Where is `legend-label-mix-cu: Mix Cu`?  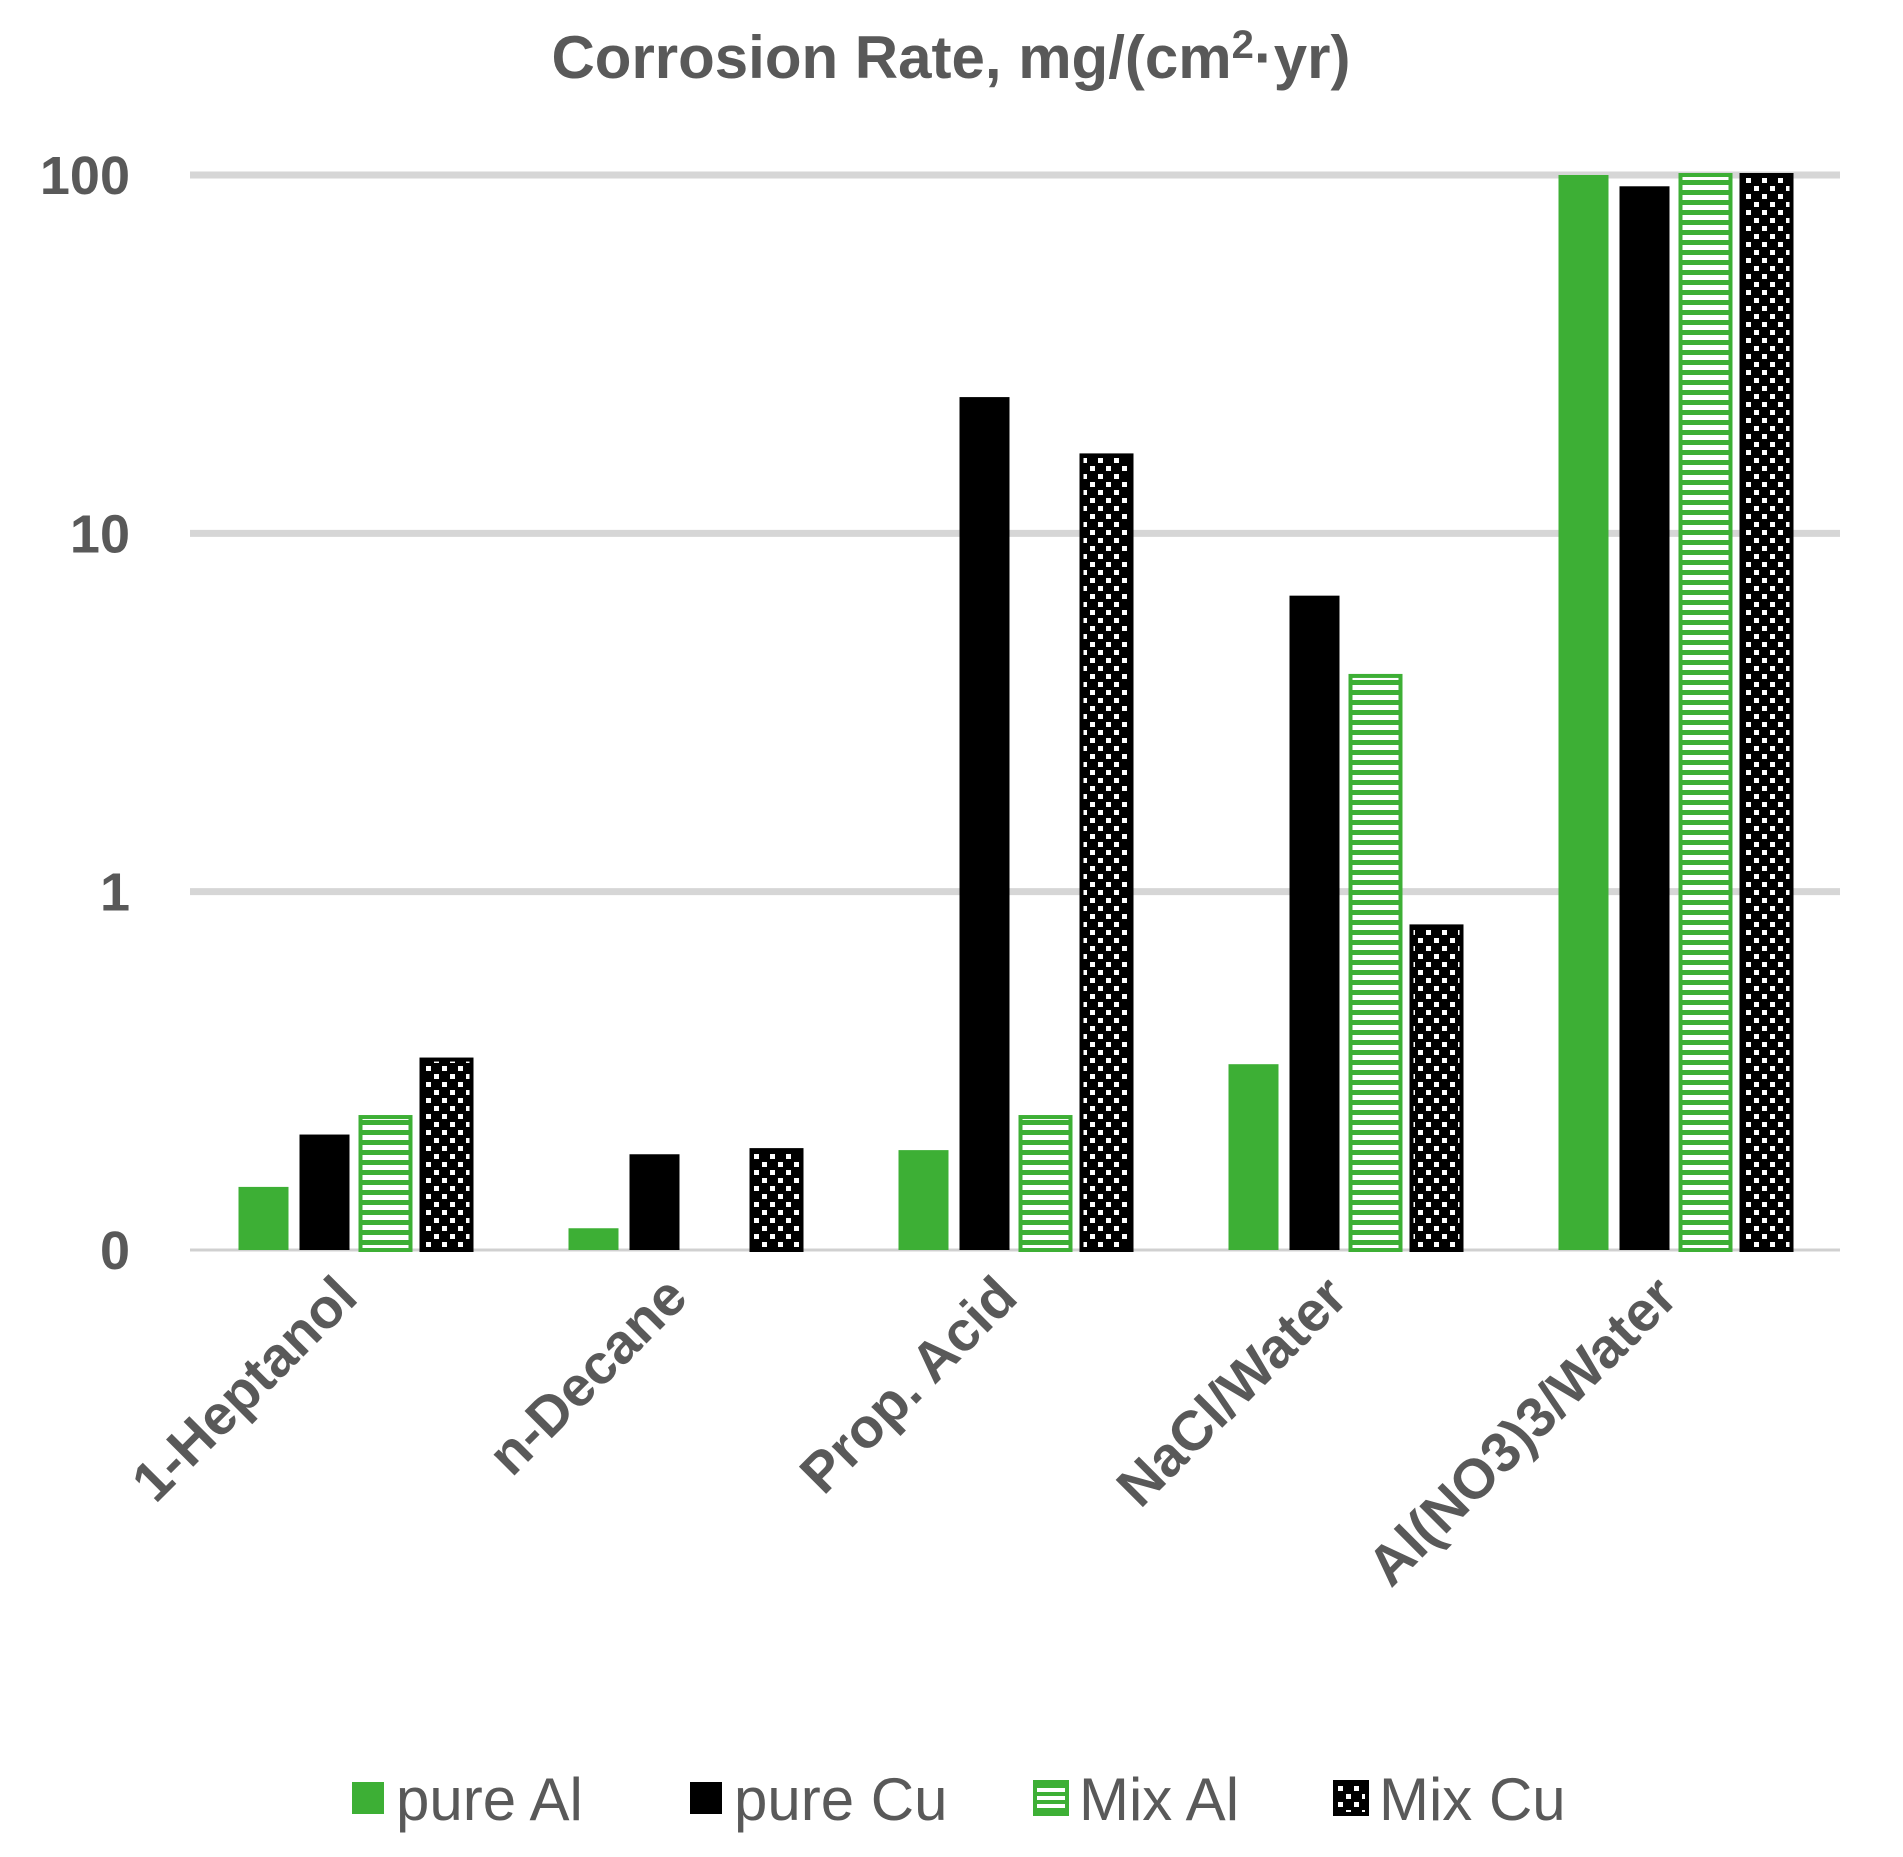 legend-label-mix-cu: Mix Cu is located at coordinates (1472, 1799).